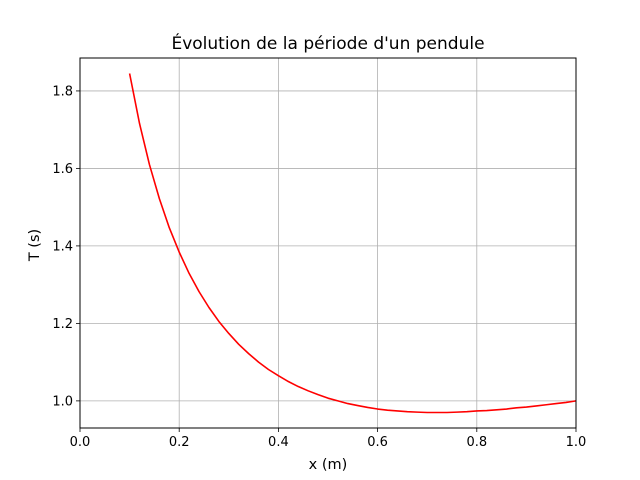 The width and height of the screenshot is (640, 480). I want to click on y-tick-label: 1.8, so click(62, 91).